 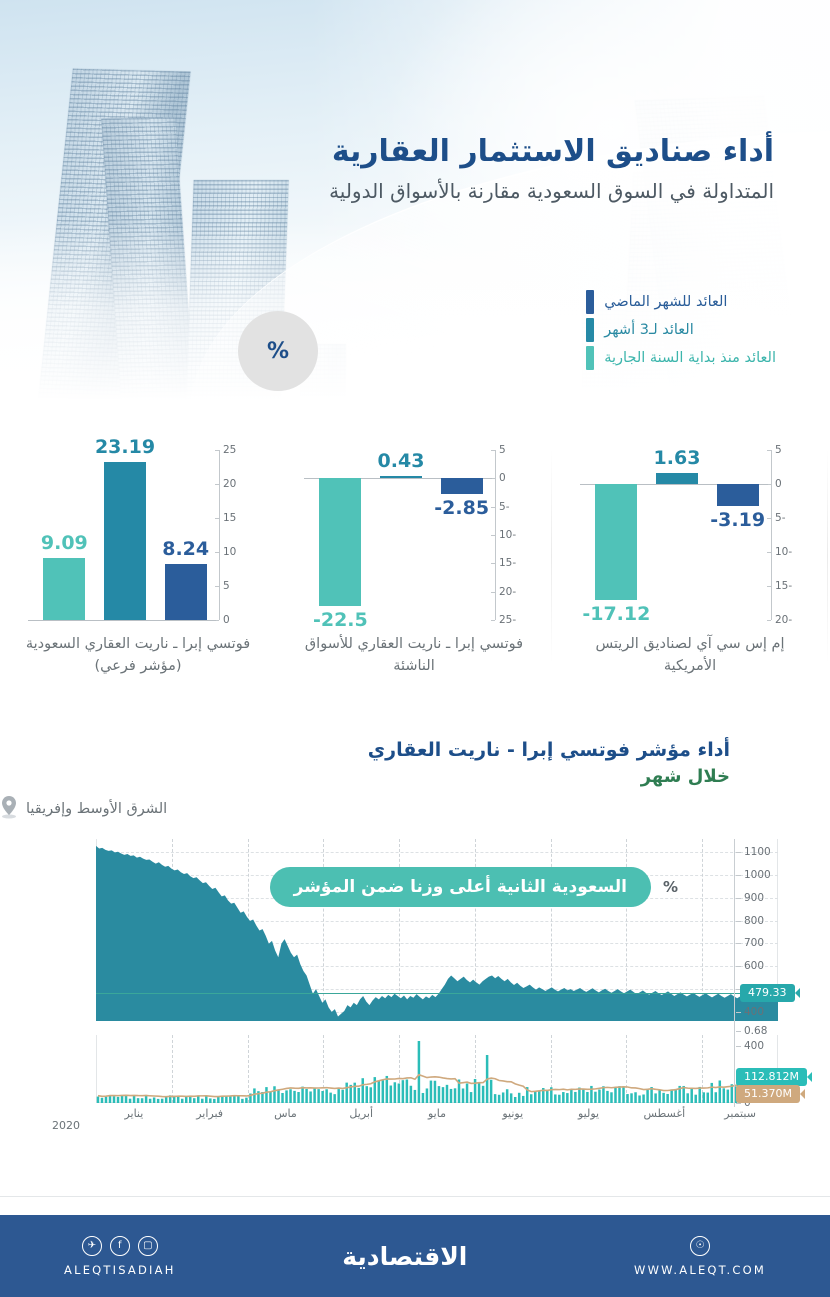 I want to click on bars-group: 8.24 23.19 9.09, so click(x=122, y=528).